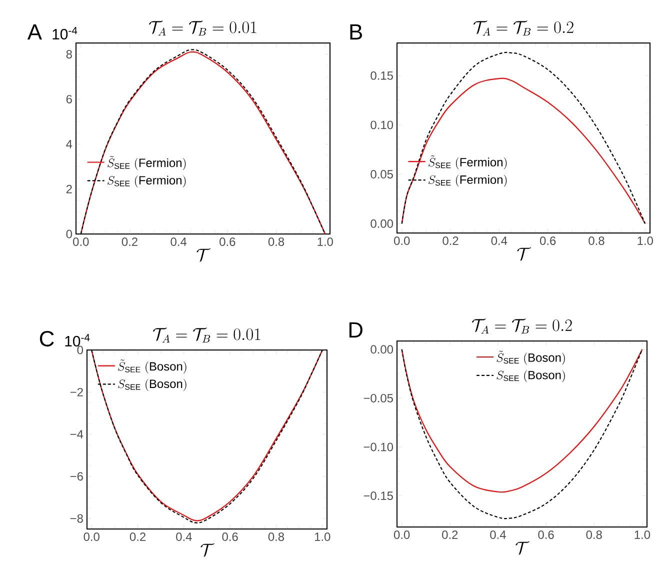 The height and width of the screenshot is (586, 667). What do you see at coordinates (356, 32) in the screenshot?
I see `text: B` at bounding box center [356, 32].